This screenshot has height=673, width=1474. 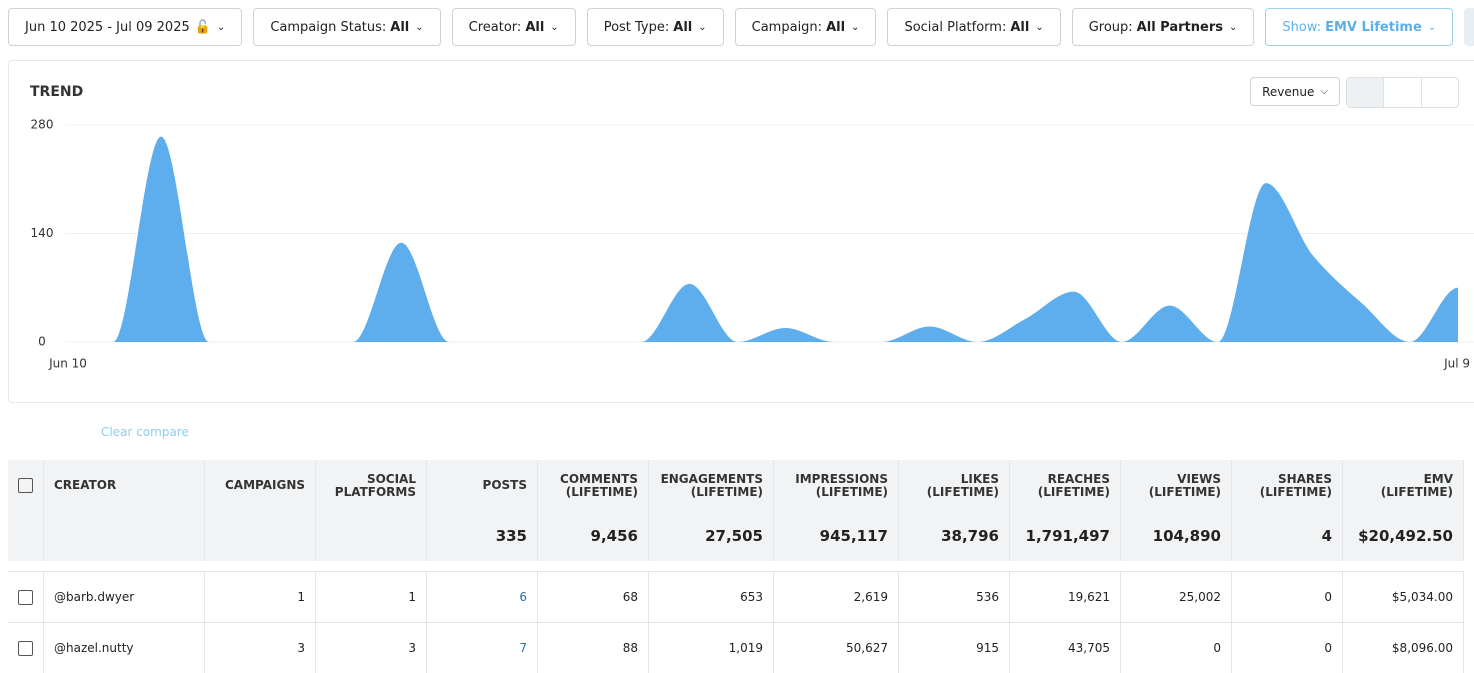 I want to click on chart-type-switch, so click(x=1402, y=92).